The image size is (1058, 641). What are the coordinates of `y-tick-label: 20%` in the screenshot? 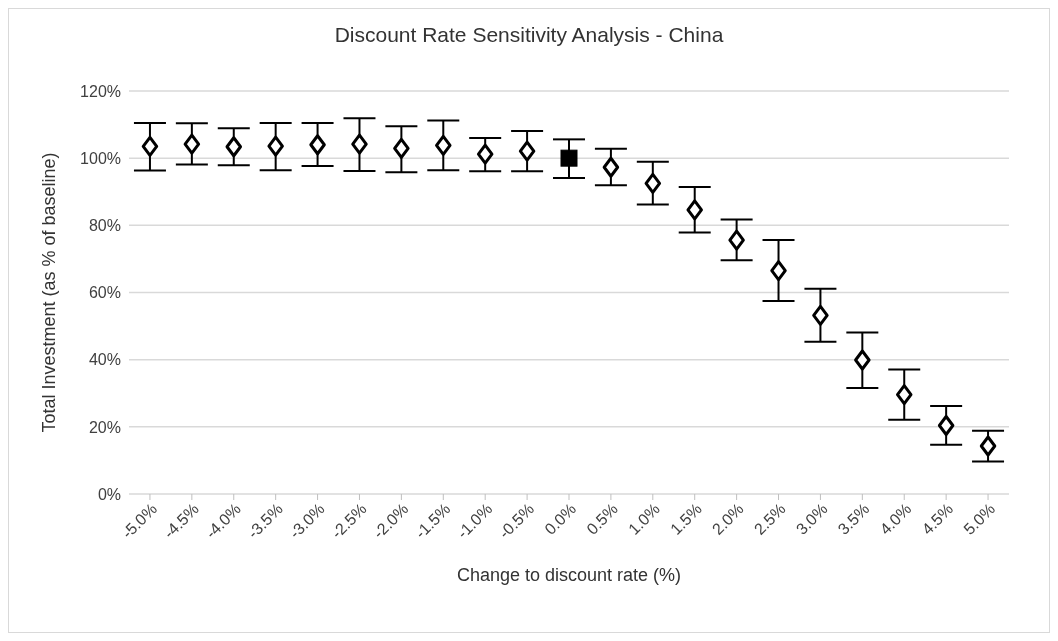 It's located at (104, 427).